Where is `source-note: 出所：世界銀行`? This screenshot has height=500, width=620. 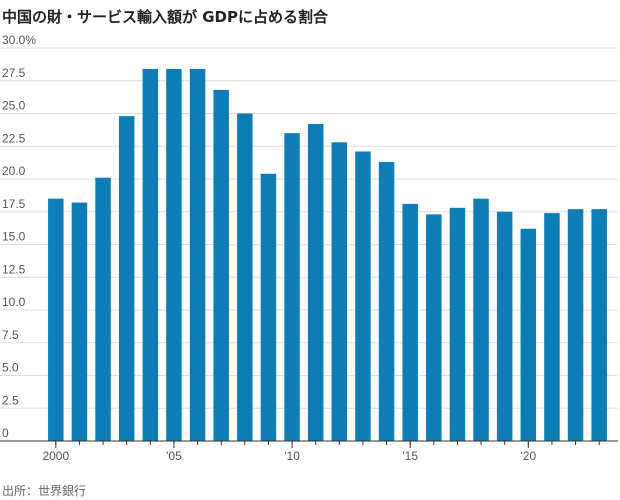 source-note: 出所：世界銀行 is located at coordinates (44, 491).